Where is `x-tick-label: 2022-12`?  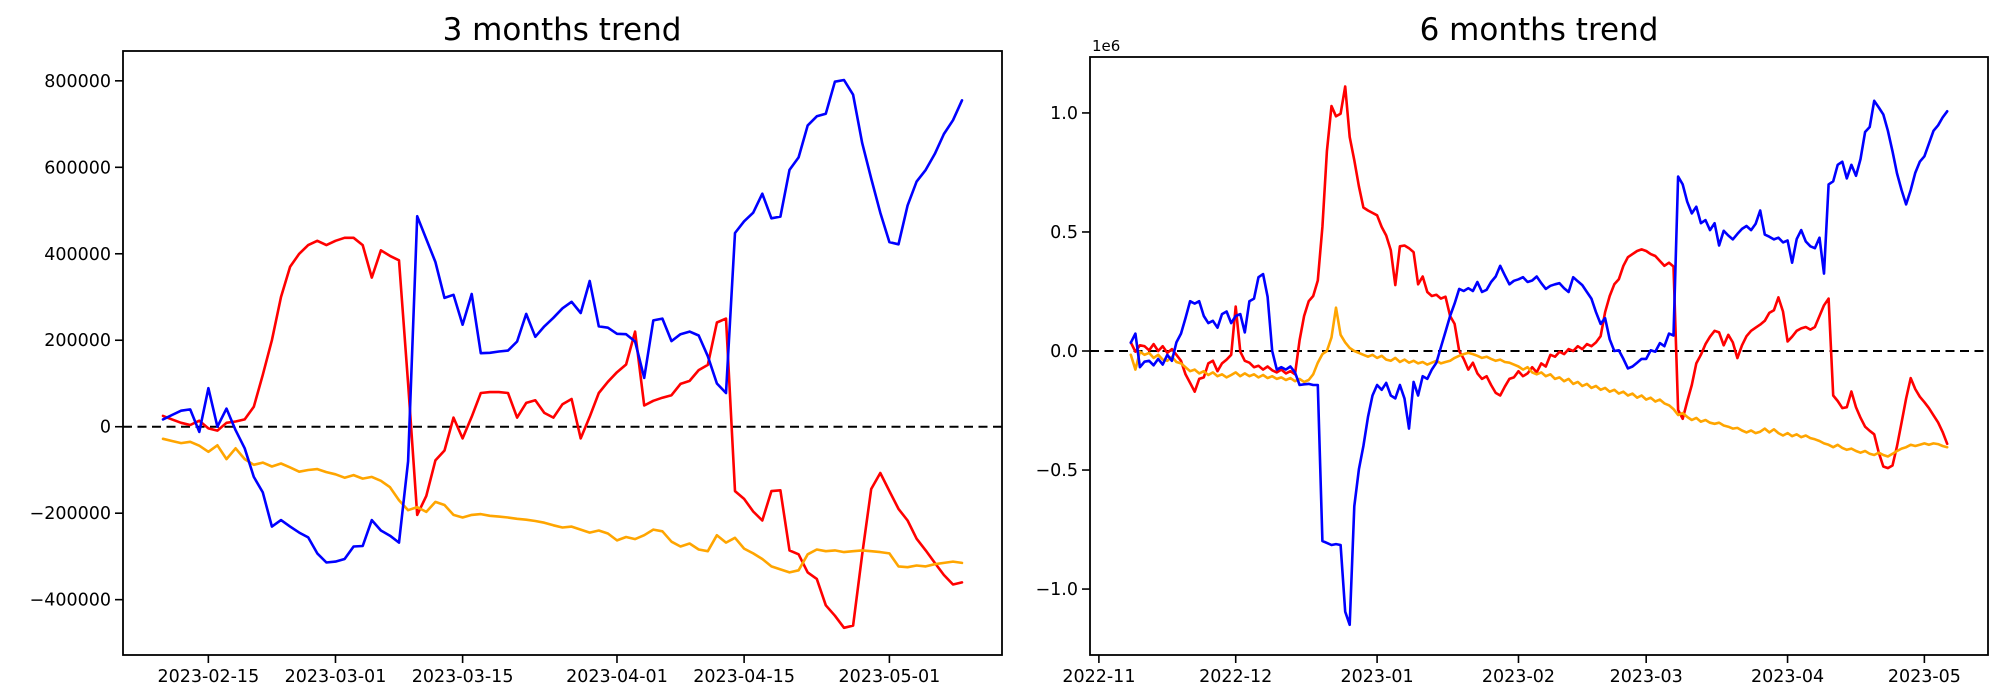
x-tick-label: 2022-12 is located at coordinates (1235, 677).